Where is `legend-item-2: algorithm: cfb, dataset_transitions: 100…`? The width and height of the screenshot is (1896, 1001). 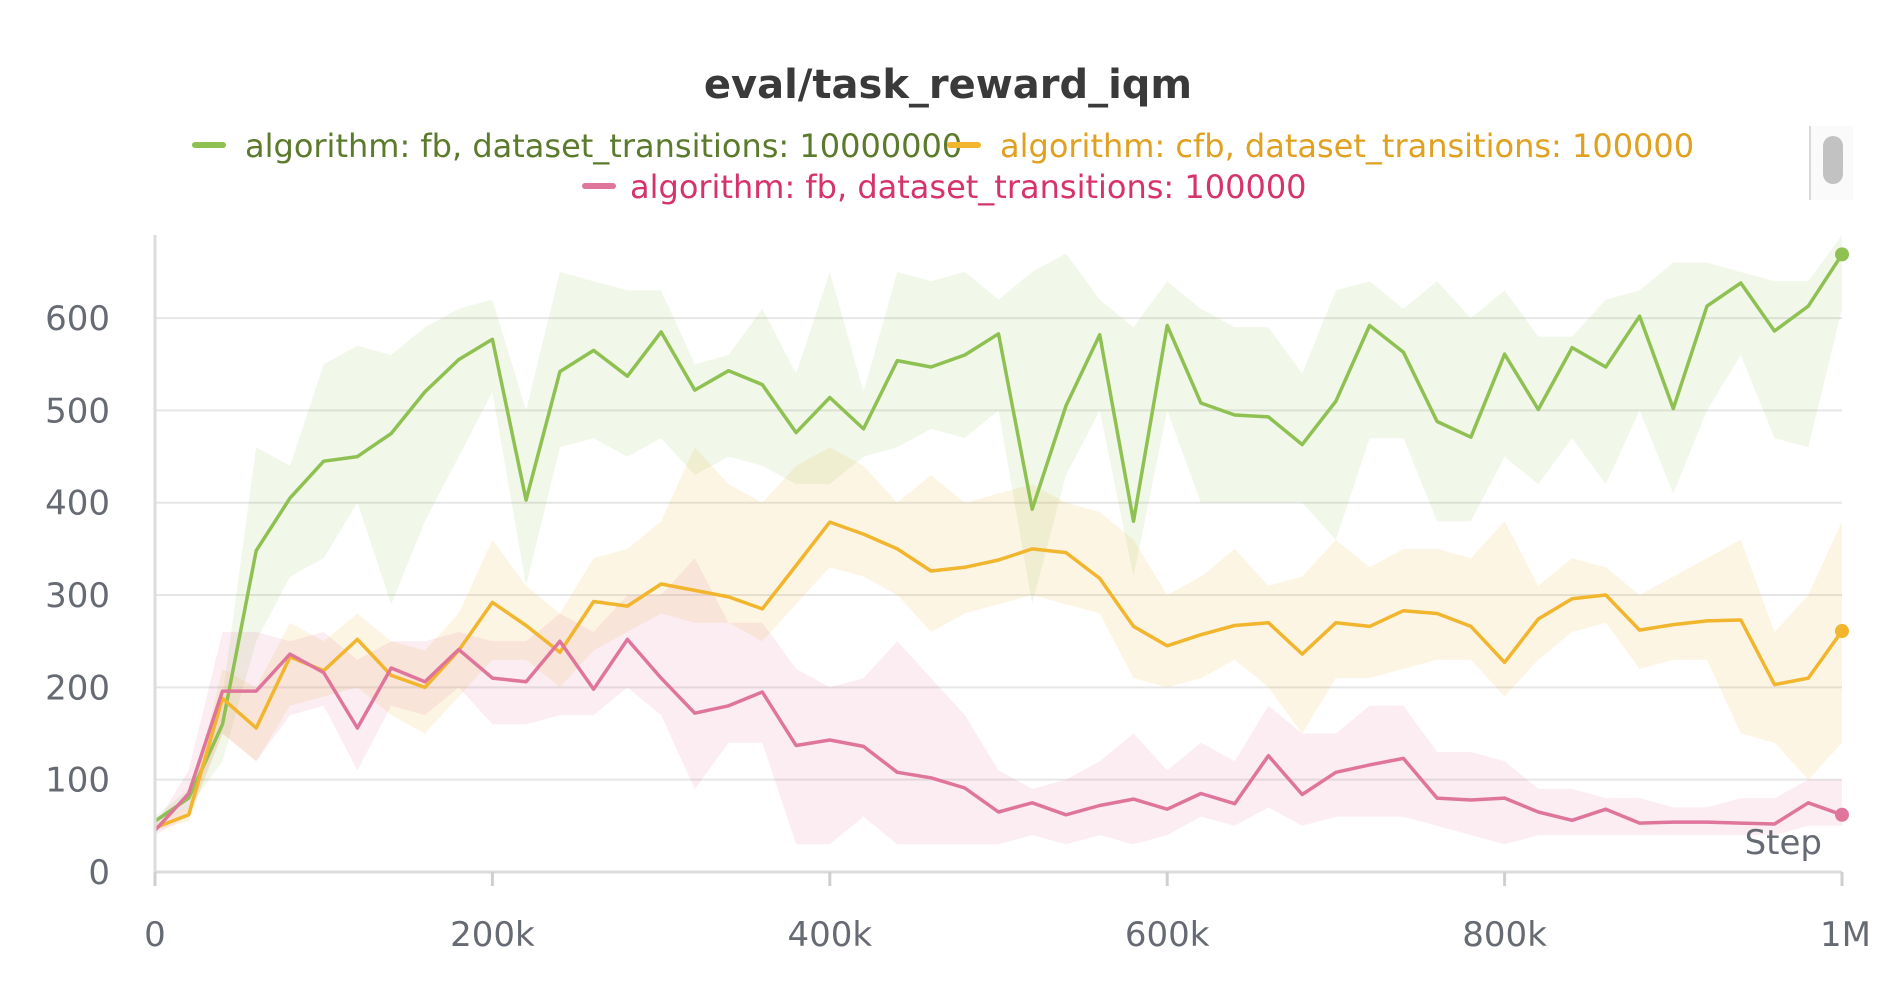 legend-item-2: algorithm: cfb, dataset_transitions: 100… is located at coordinates (1320, 146).